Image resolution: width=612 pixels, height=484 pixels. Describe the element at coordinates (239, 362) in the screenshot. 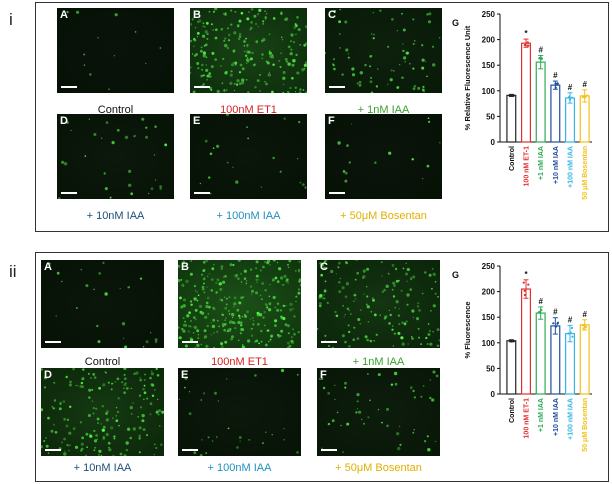

I see `micrograph-caption: 100nM ET1` at that location.